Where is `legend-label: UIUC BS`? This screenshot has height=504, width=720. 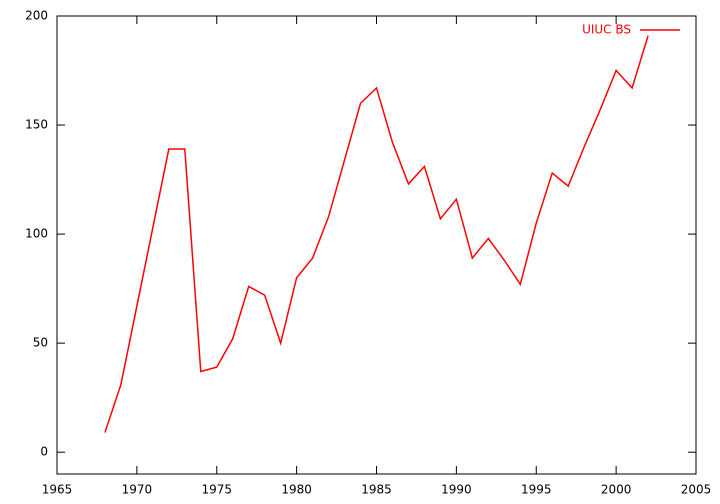 legend-label: UIUC BS is located at coordinates (606, 30).